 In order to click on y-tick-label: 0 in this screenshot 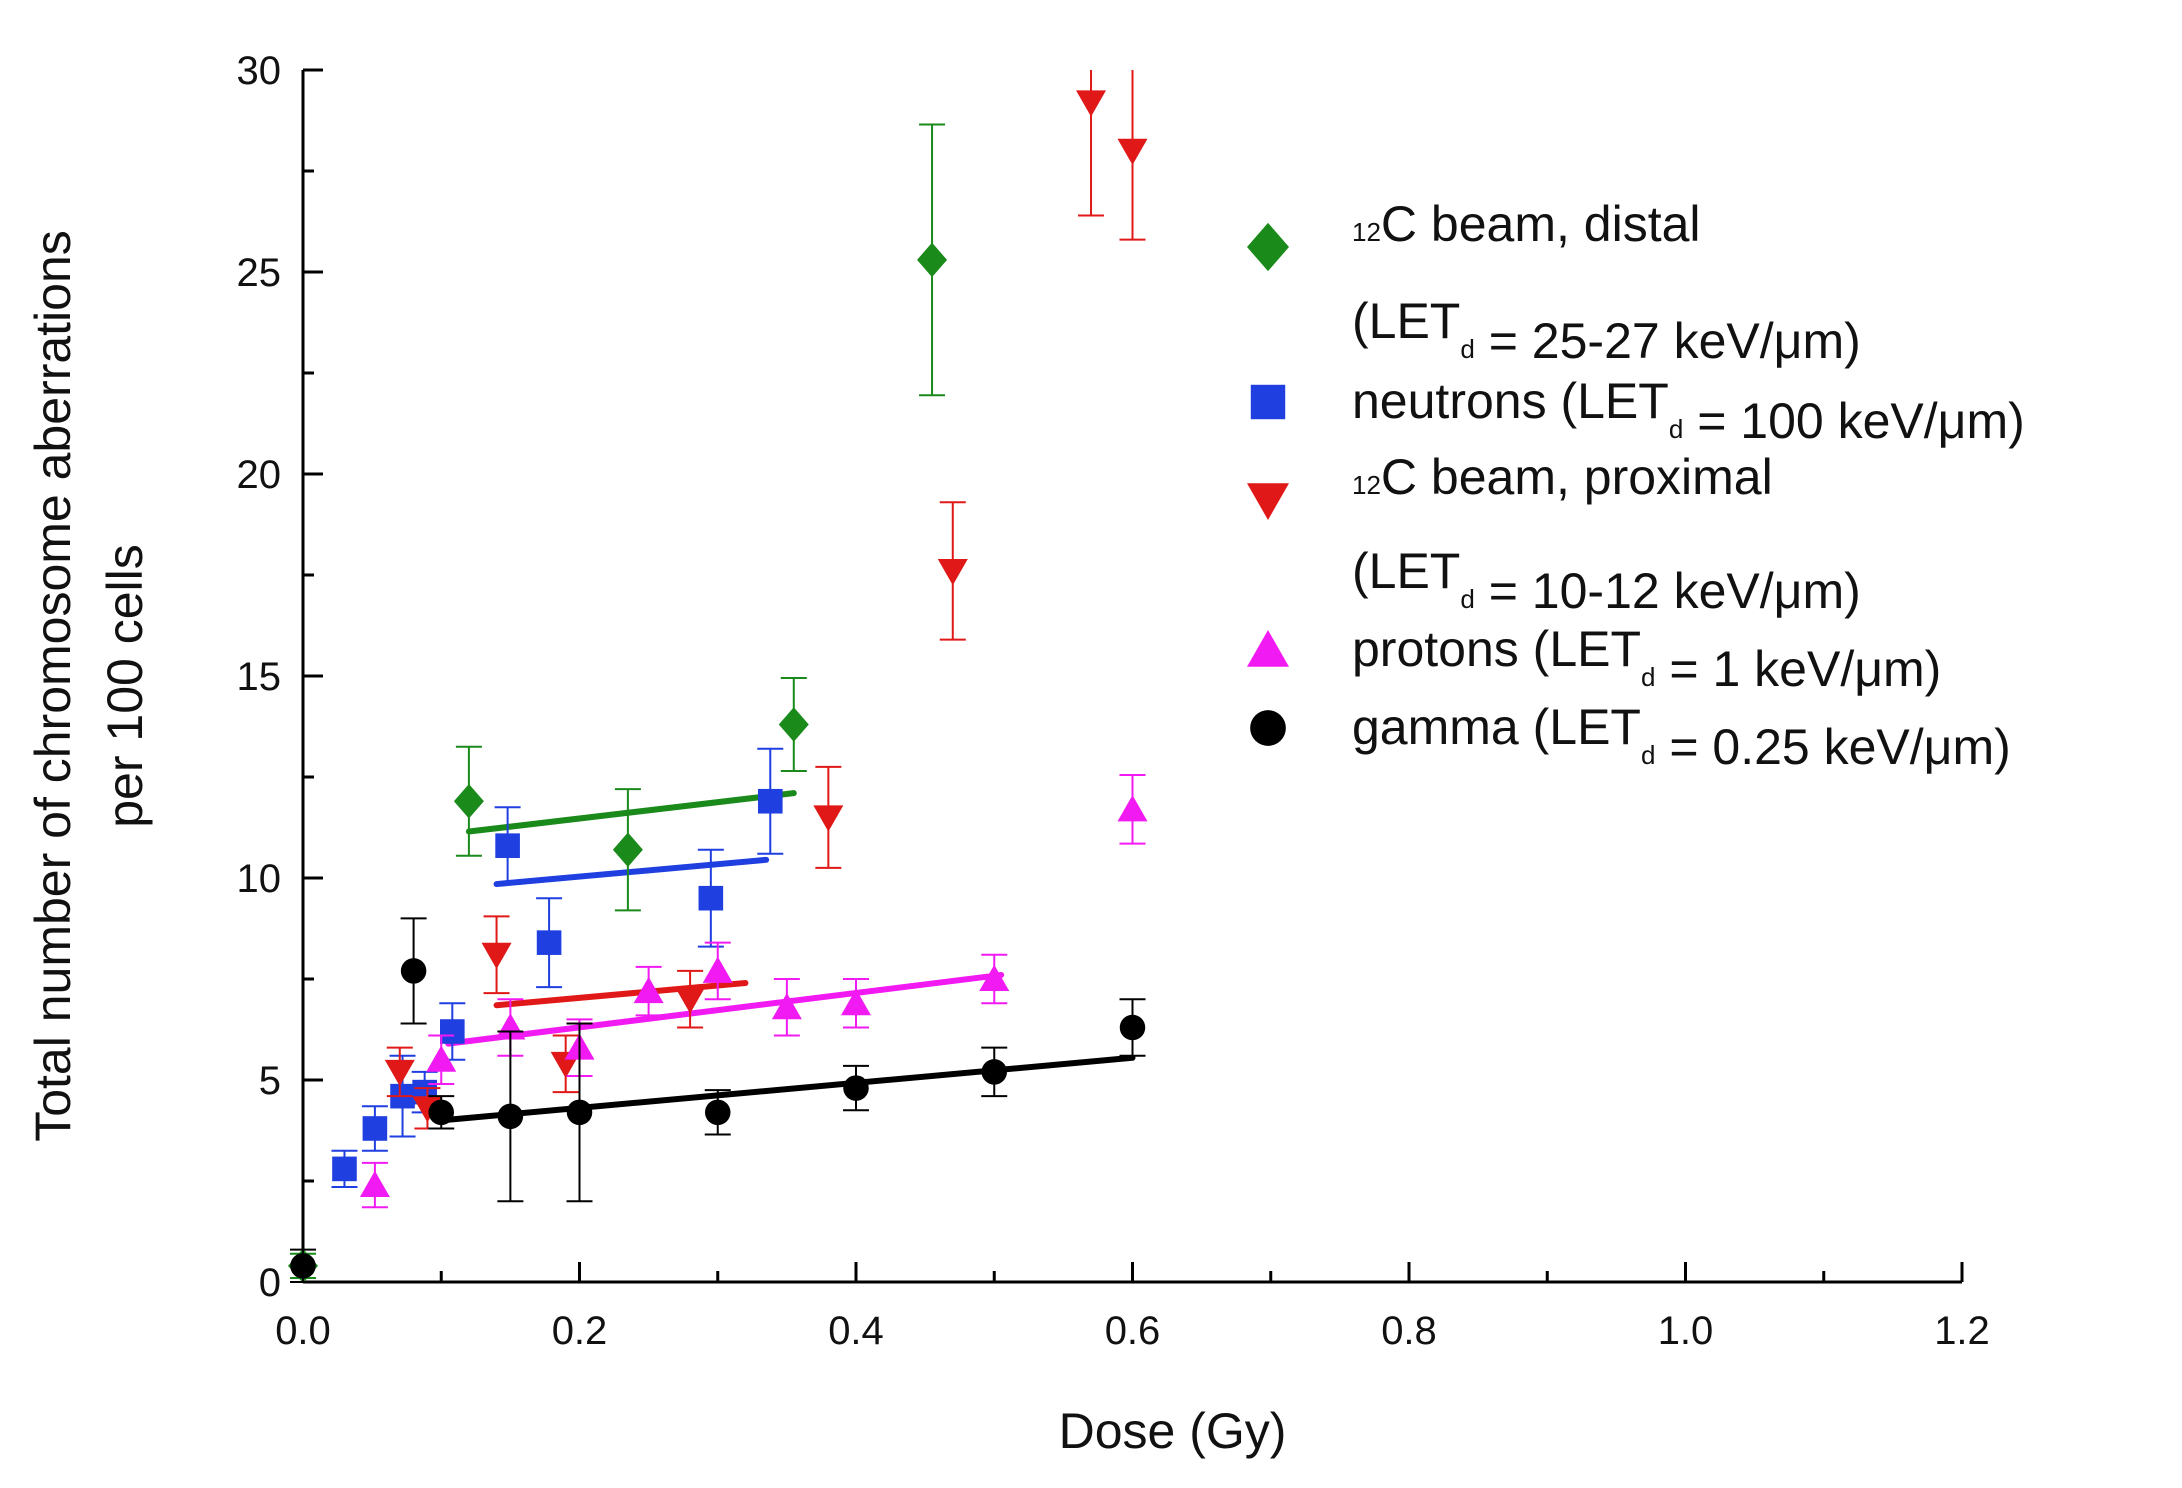, I will do `click(270, 1283)`.